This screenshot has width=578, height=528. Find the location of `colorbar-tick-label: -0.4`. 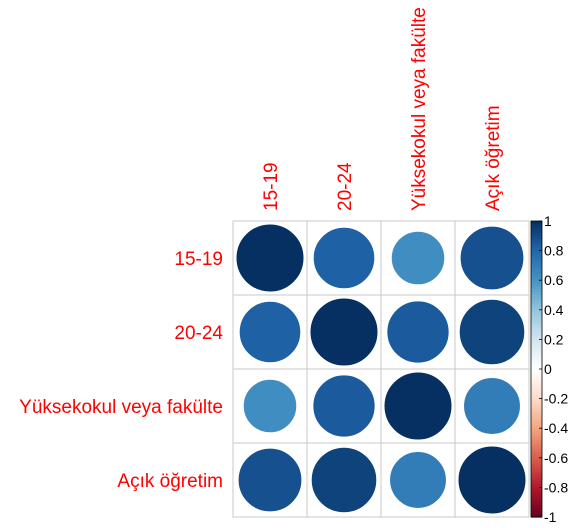

colorbar-tick-label: -0.4 is located at coordinates (556, 428).